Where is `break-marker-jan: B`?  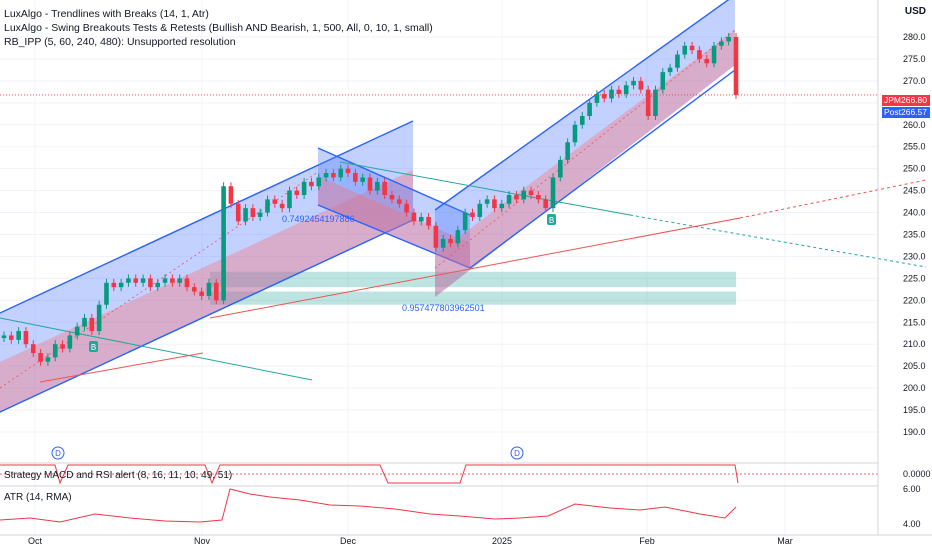
break-marker-jan: B is located at coordinates (551, 219).